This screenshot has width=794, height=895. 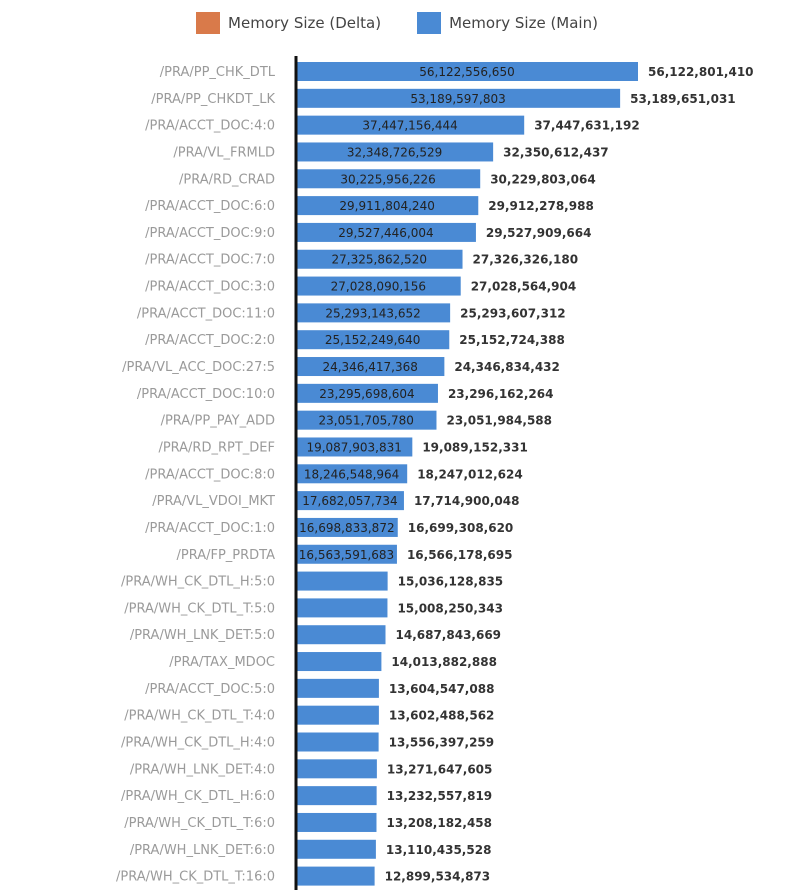 What do you see at coordinates (199, 608) in the screenshot?
I see `category-label: /PRA/WH_CK_DTL_T:5:0` at bounding box center [199, 608].